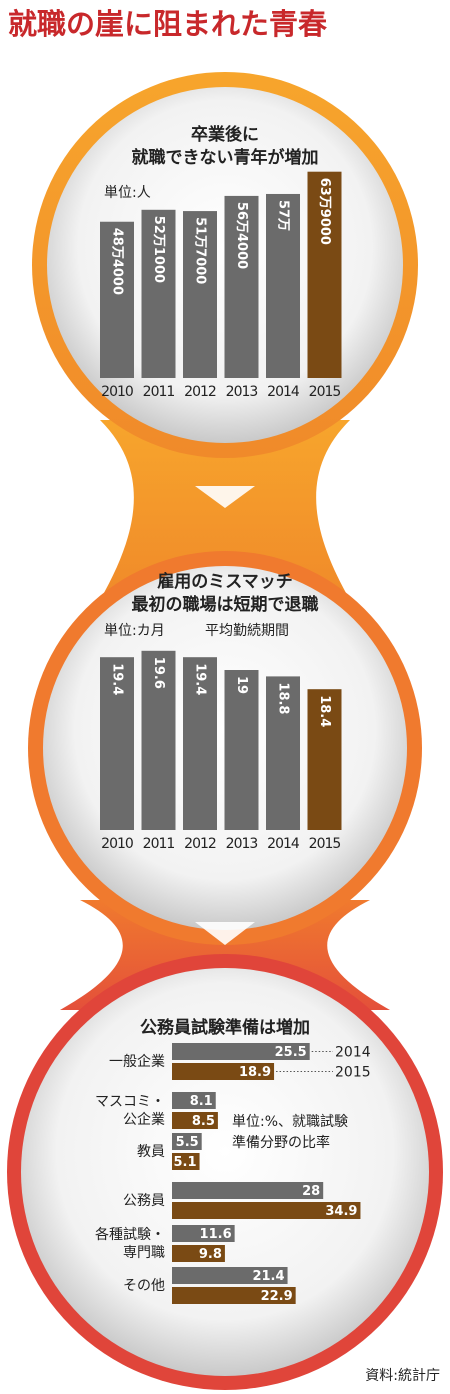  I want to click on value-label: 18.9, so click(255, 1072).